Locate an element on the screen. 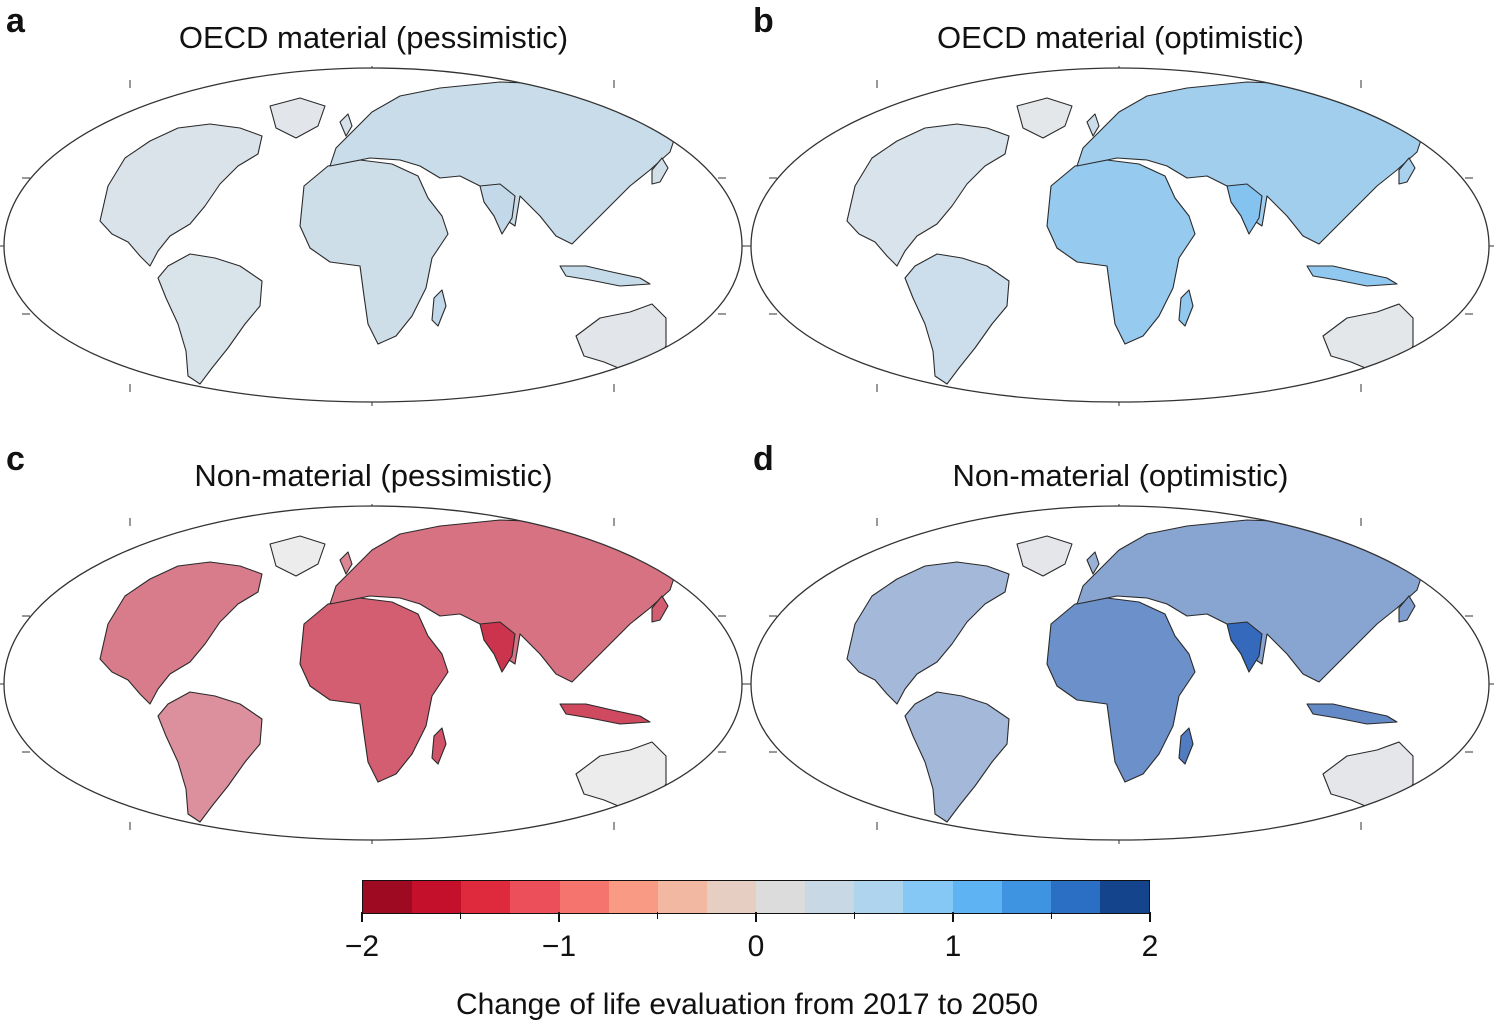 This screenshot has height=1027, width=1494. panel-title: Non-material (optimistic) is located at coordinates (1120, 475).